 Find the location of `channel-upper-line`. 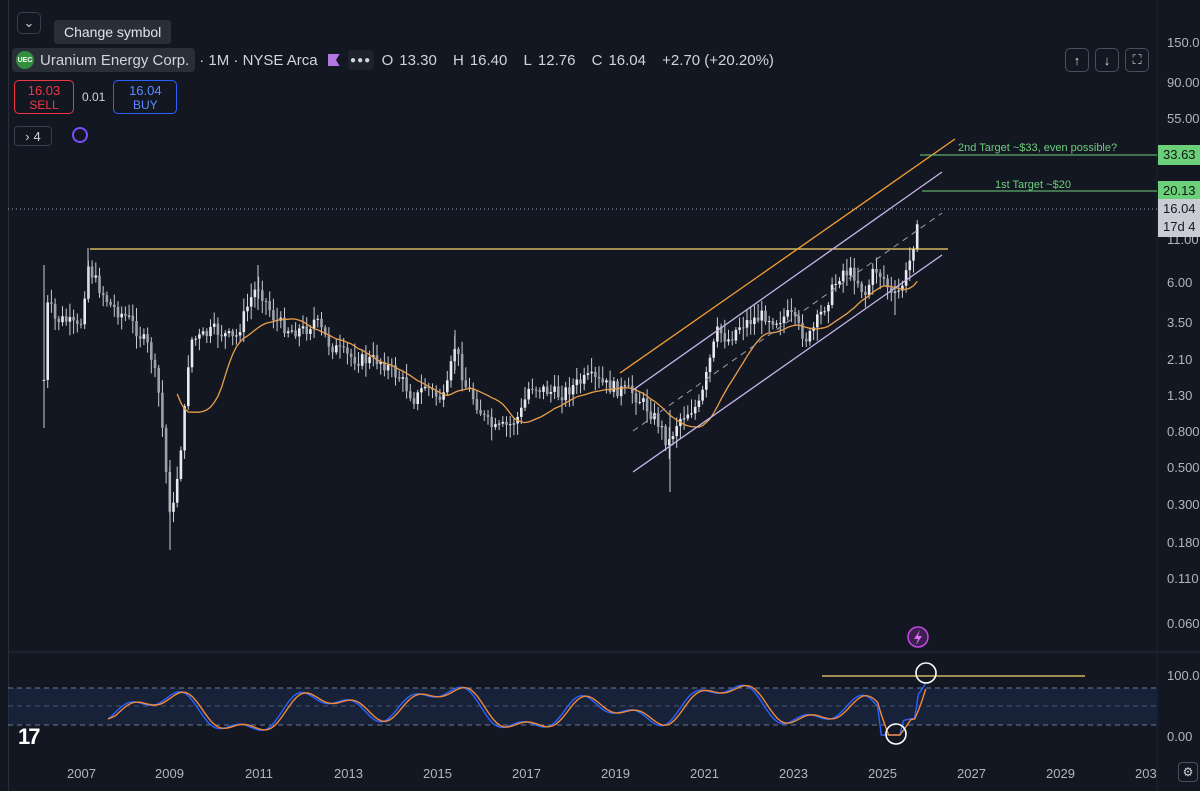

channel-upper-line is located at coordinates (787, 281).